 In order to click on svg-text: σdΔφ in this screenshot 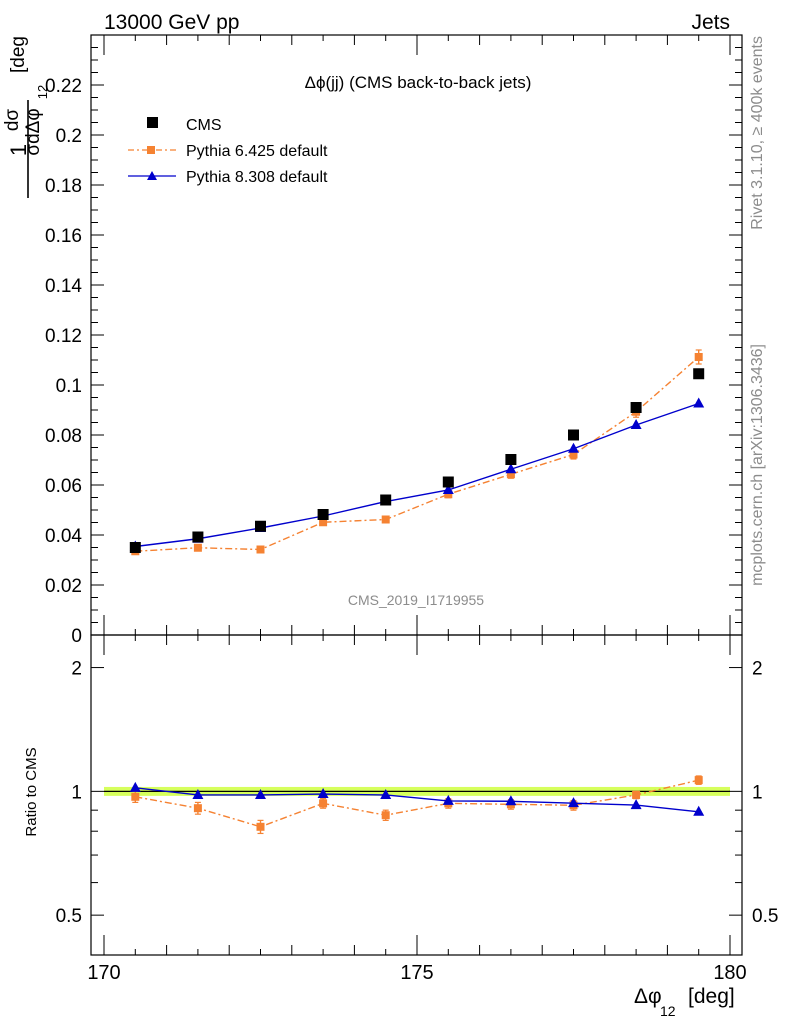, I will do `click(33, 131)`.